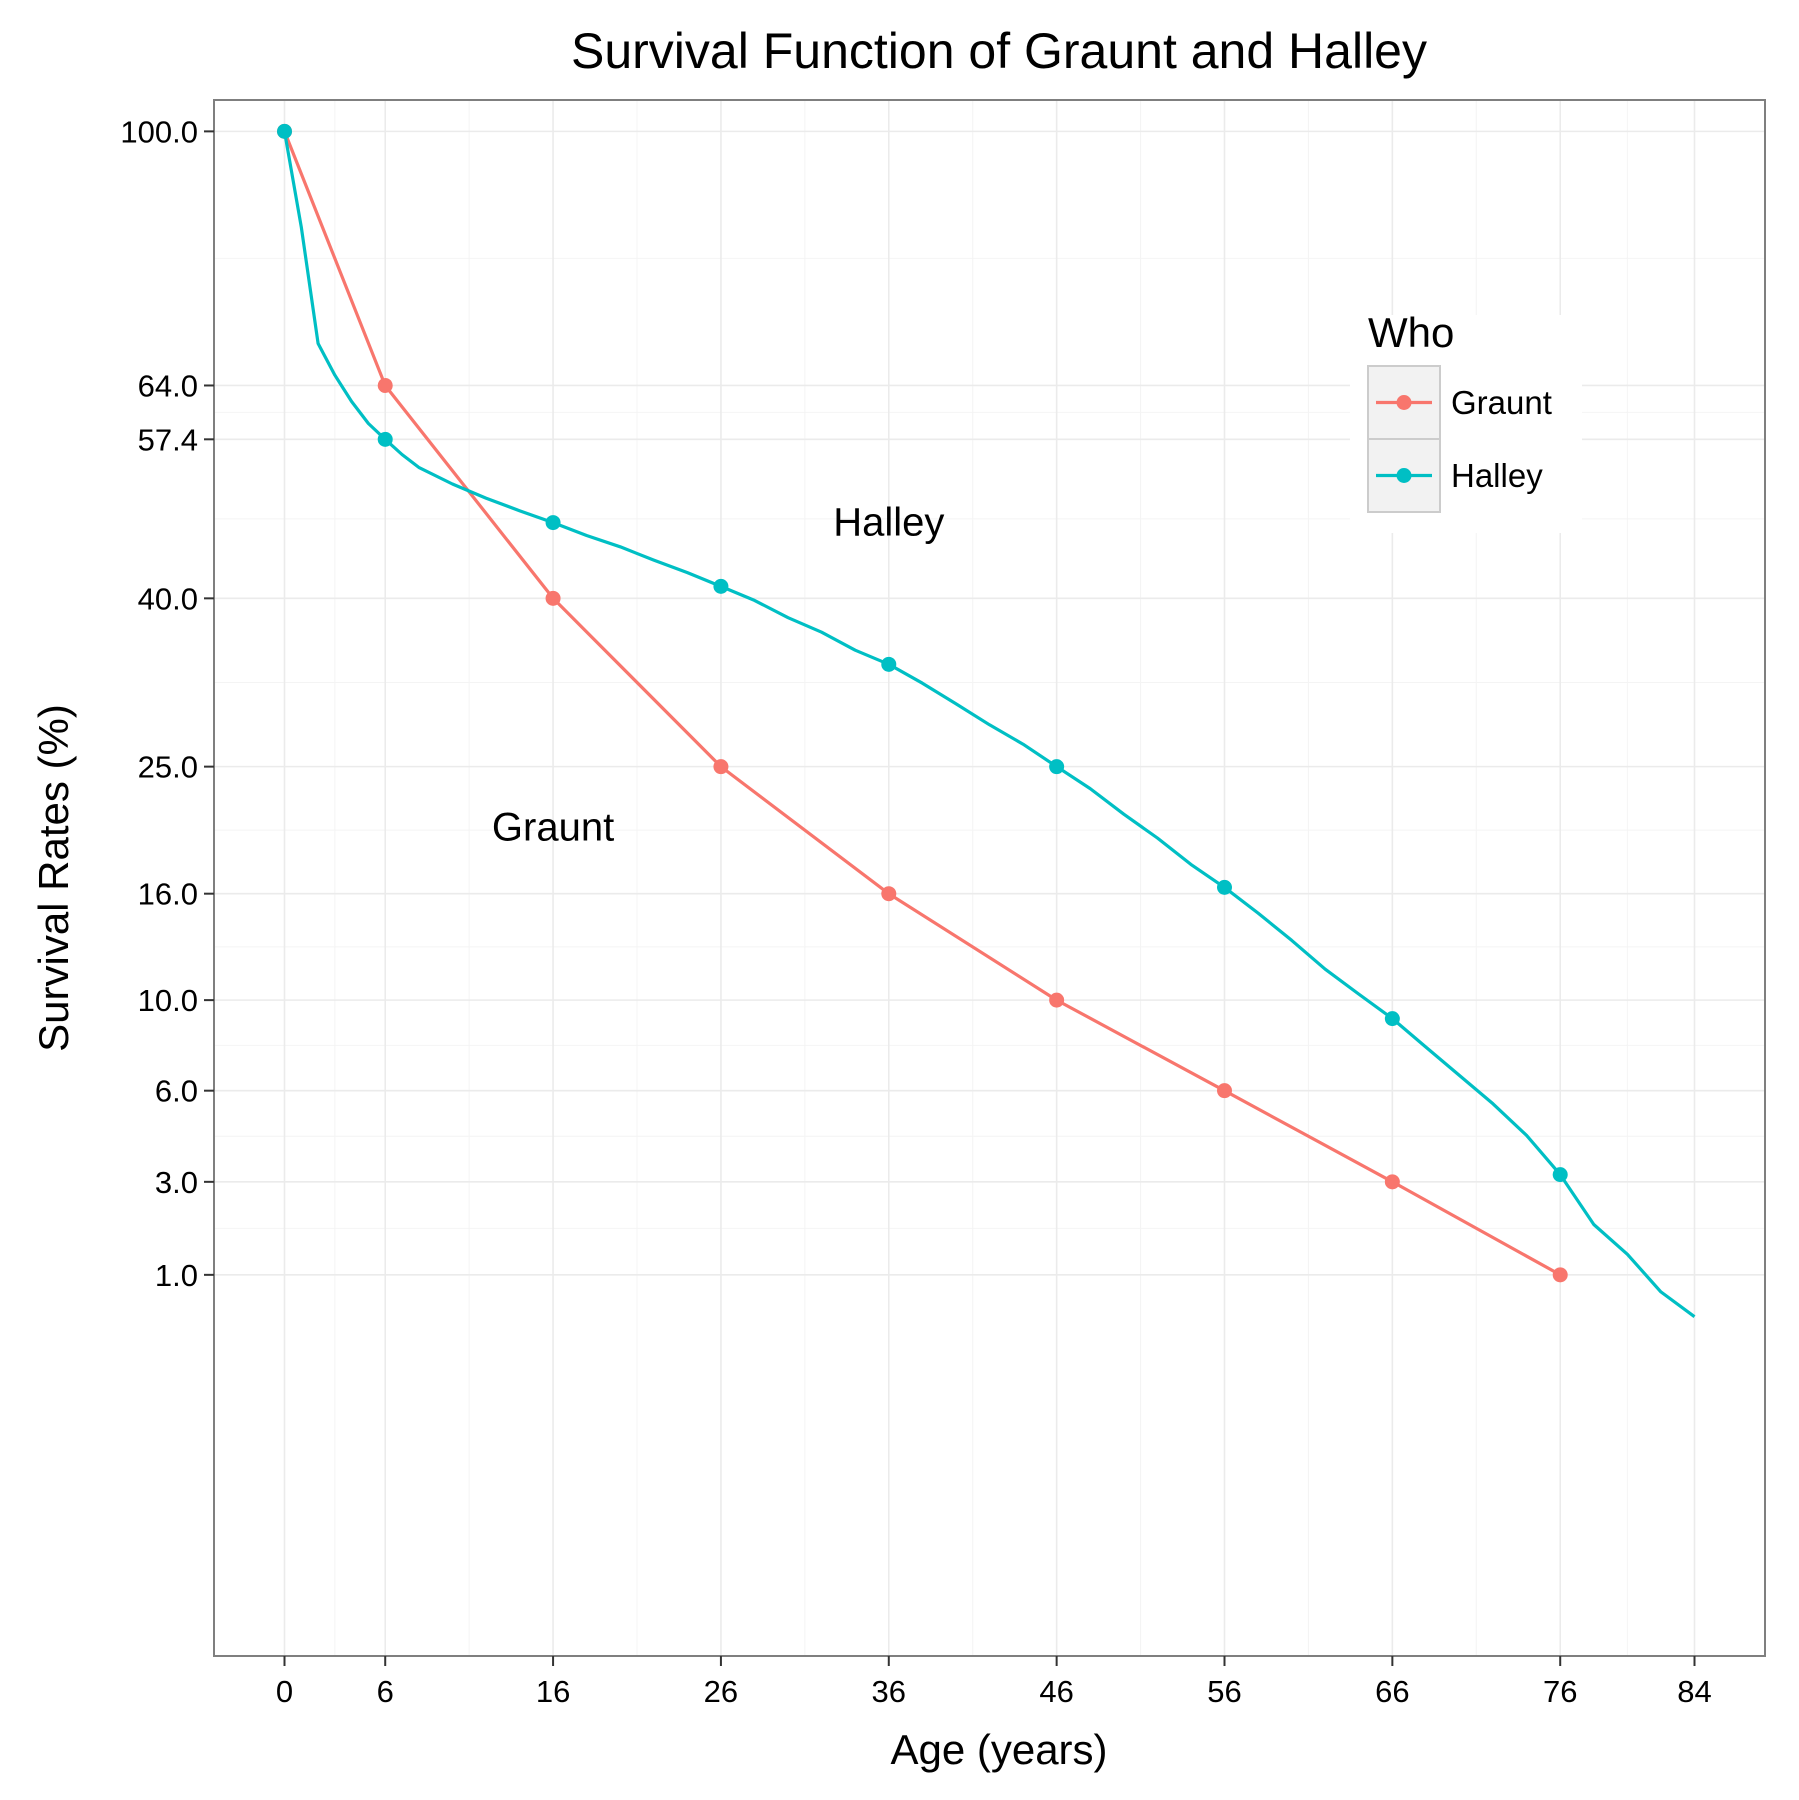  I want to click on x-tick-label: 56, so click(1224, 1691).